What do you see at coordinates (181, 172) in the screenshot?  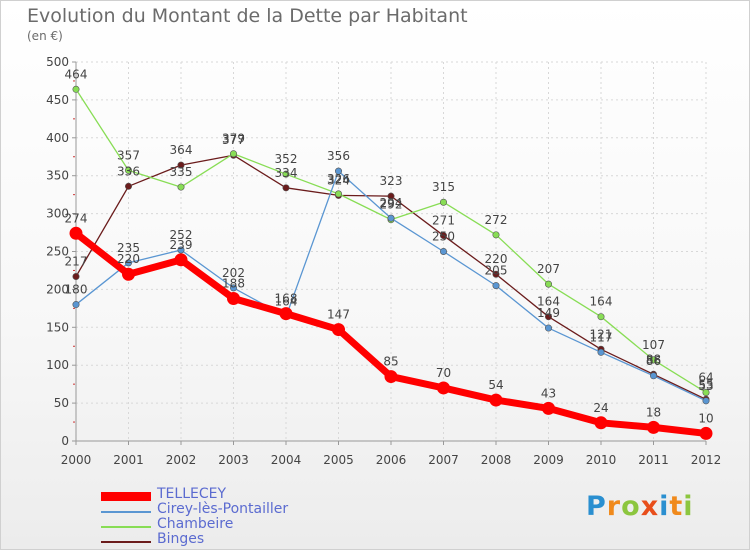 I see `data-label: 335` at bounding box center [181, 172].